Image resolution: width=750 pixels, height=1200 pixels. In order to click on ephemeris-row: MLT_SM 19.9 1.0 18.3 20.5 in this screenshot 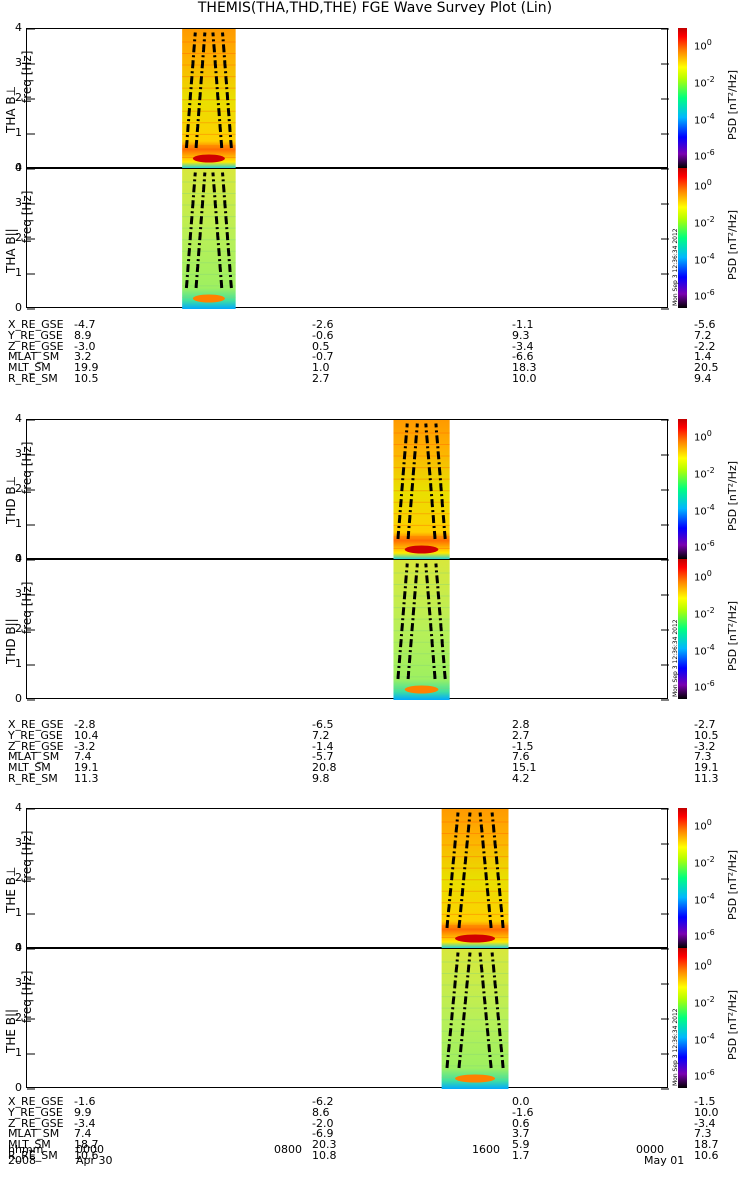, I will do `click(378, 368)`.